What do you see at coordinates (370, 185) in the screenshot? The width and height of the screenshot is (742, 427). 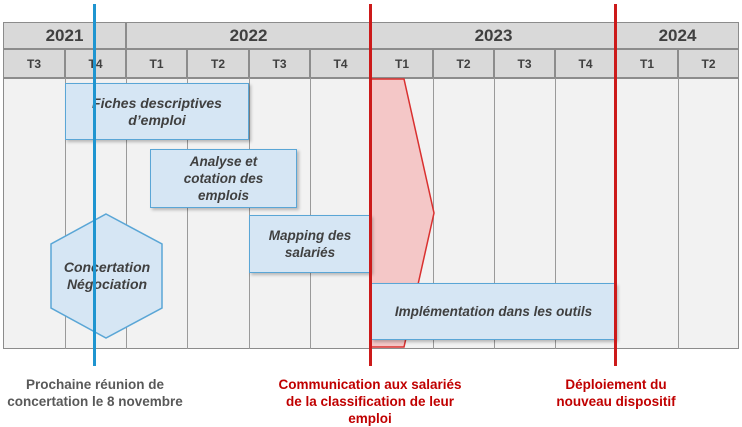 I see `milestone-line-communication` at bounding box center [370, 185].